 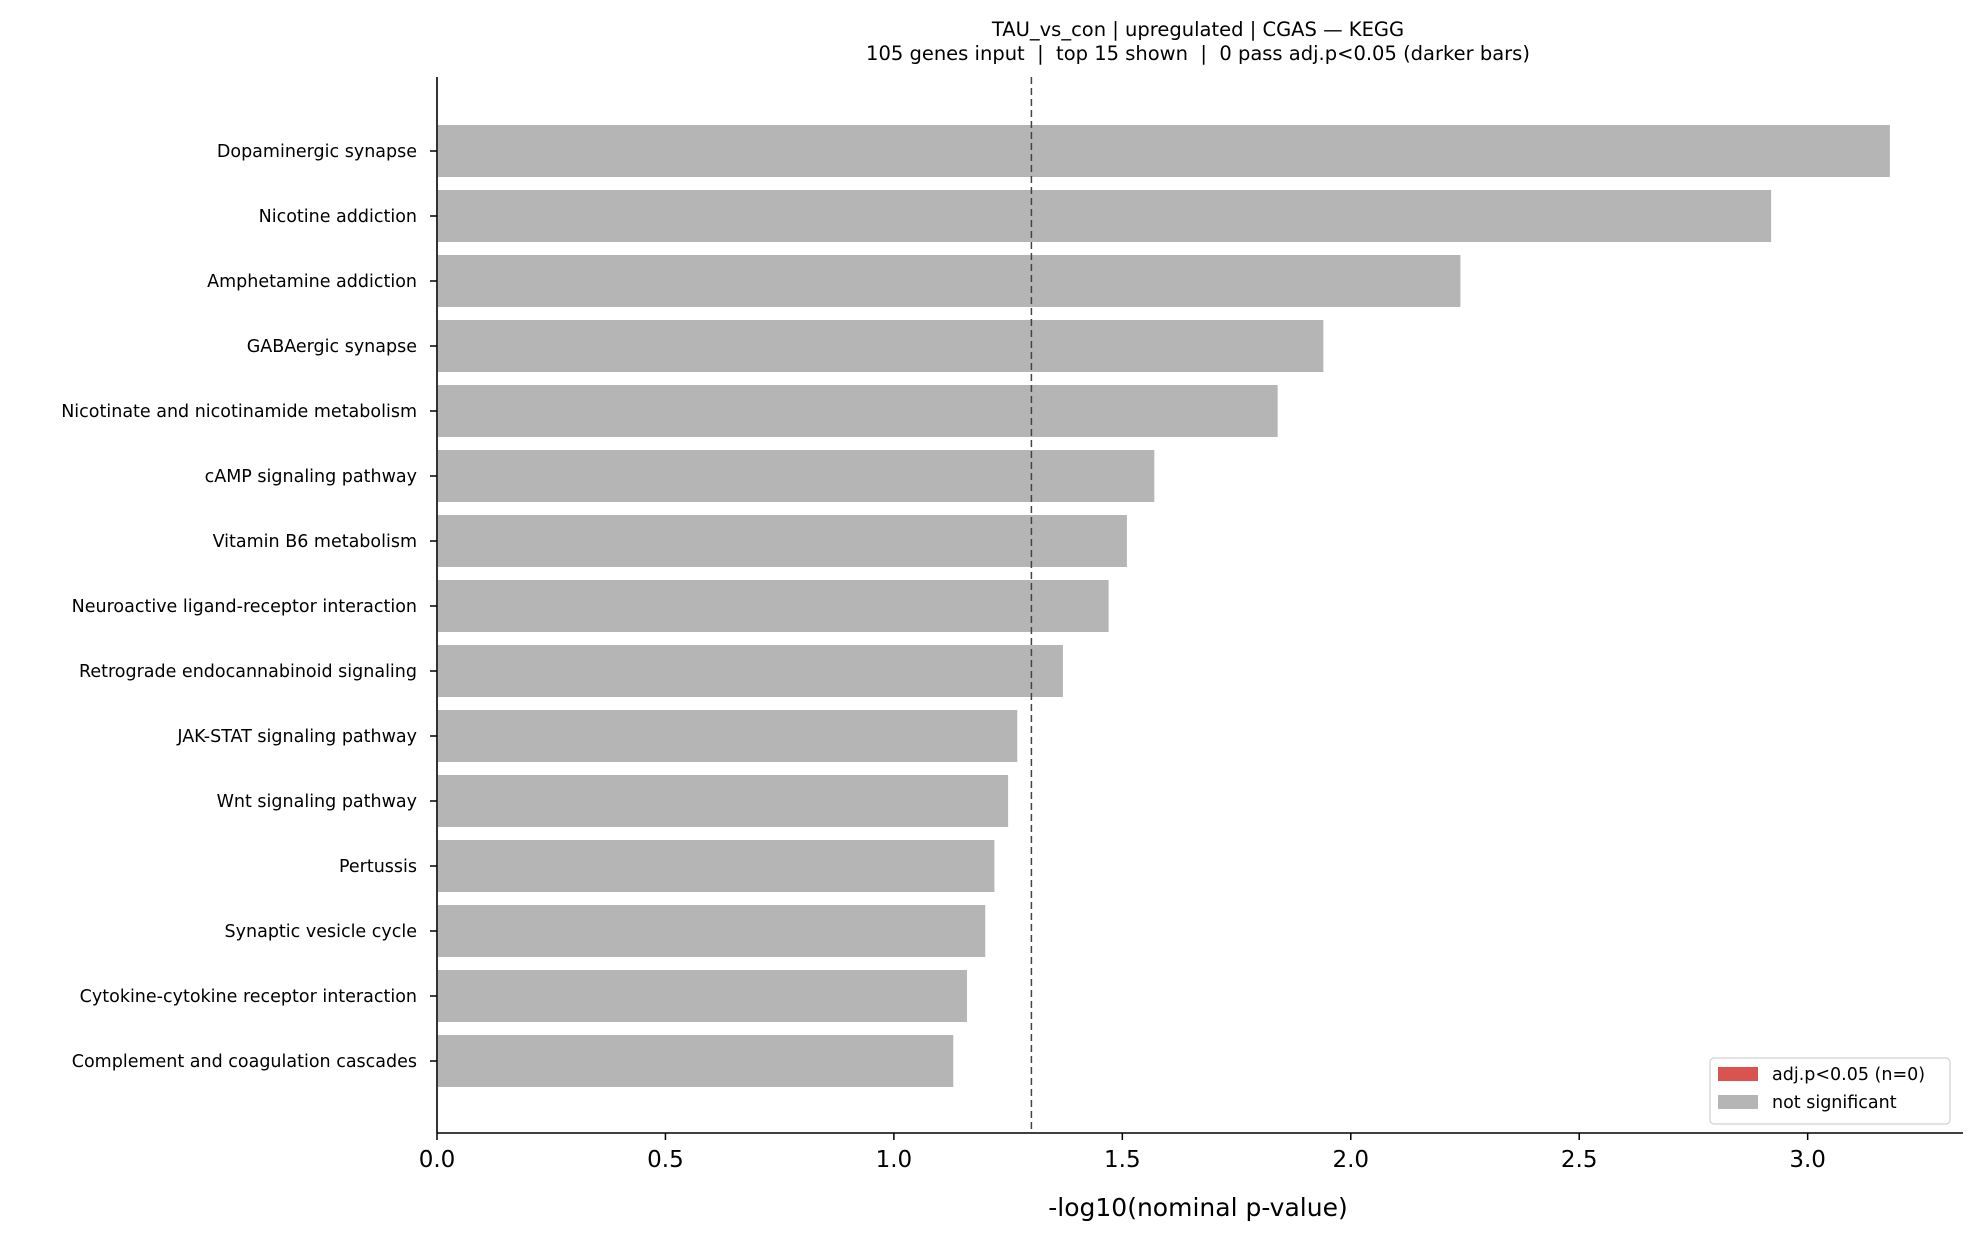 I want to click on legend-label-1: not significant, so click(x=1834, y=1103).